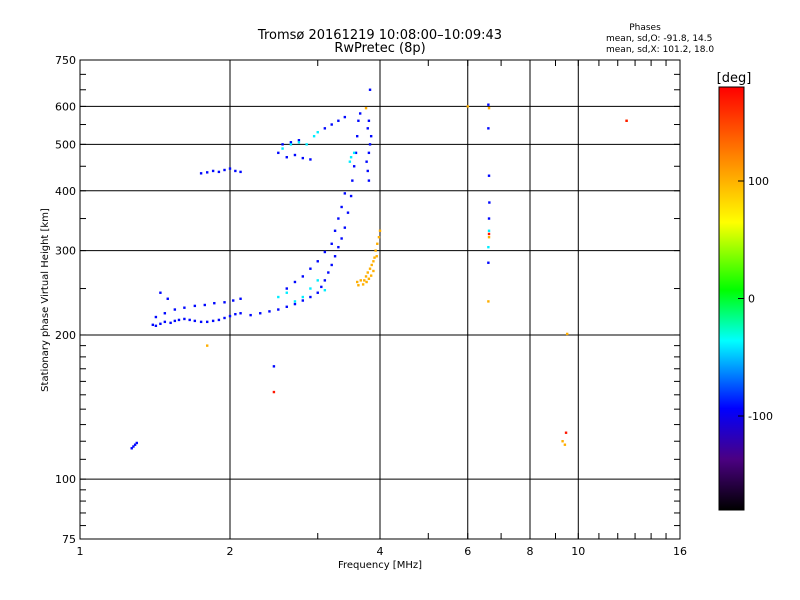 This screenshot has height=600, width=800. Describe the element at coordinates (467, 551) in the screenshot. I see `x-tick-label: 6` at that location.